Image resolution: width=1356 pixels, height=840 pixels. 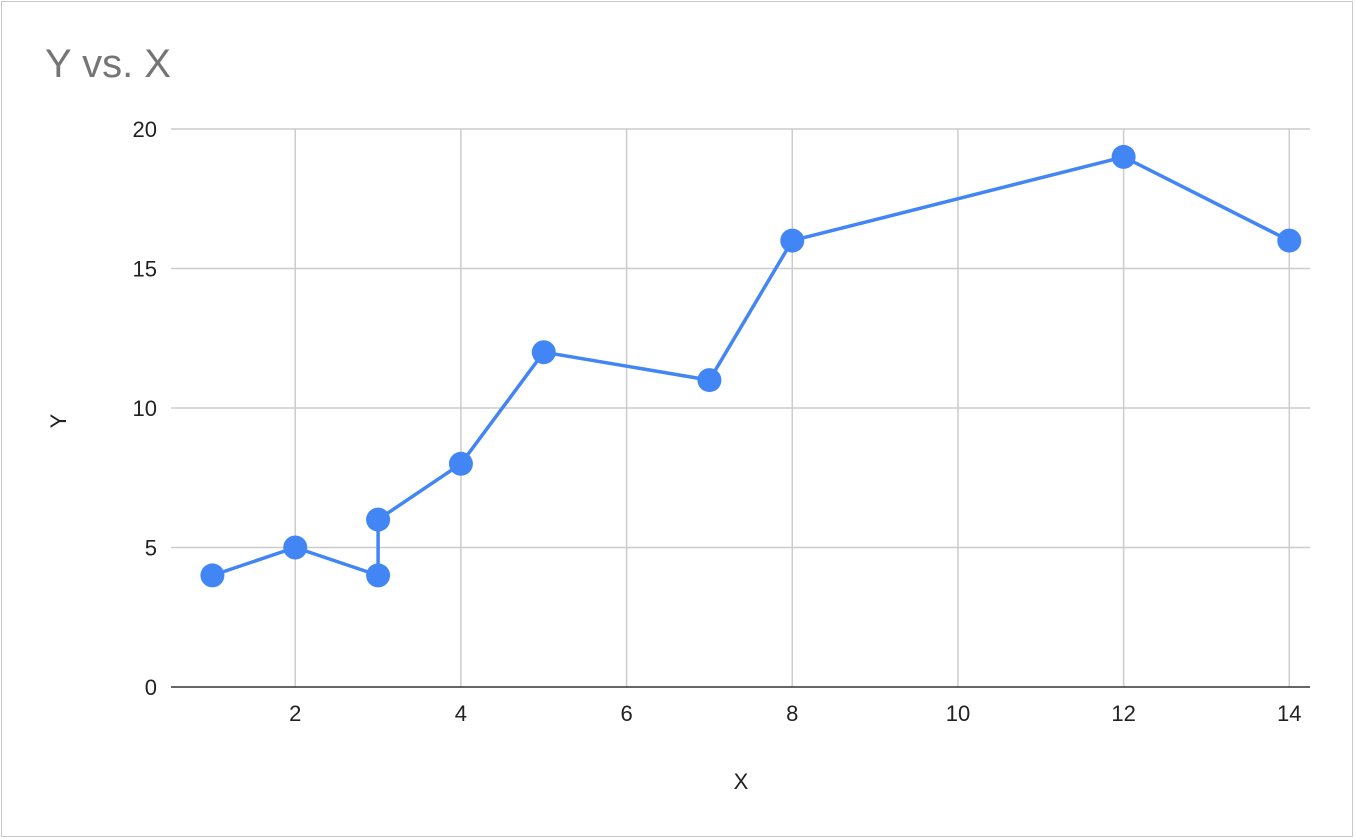 I want to click on x-tick-label: 10, so click(x=958, y=713).